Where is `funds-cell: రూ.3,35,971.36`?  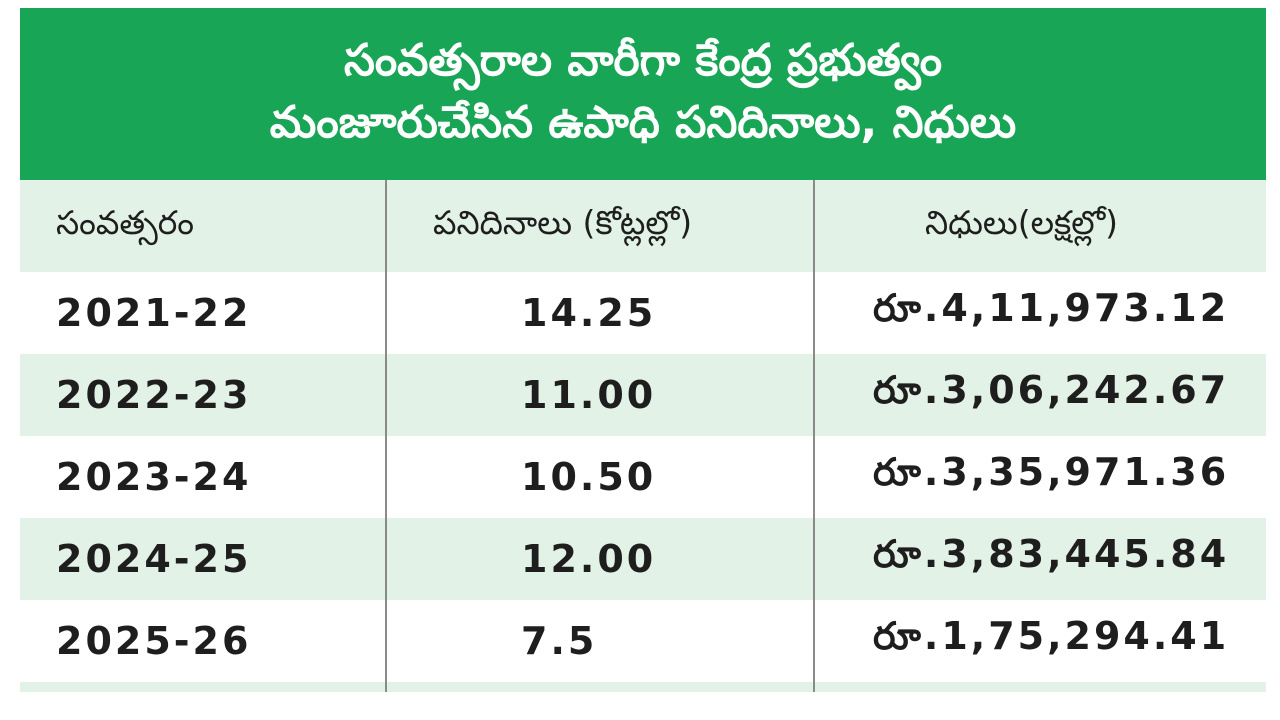
funds-cell: రూ.3,35,971.36 is located at coordinates (1039, 477).